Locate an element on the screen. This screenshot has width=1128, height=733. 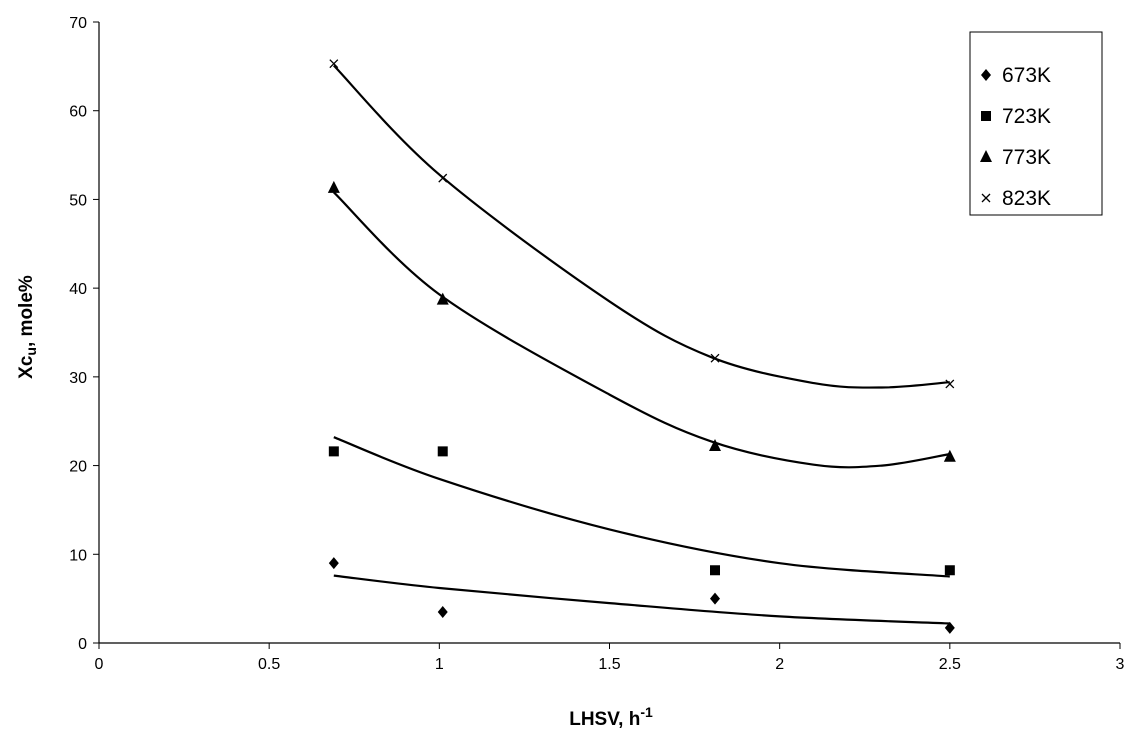
y-axis-title: Xcu, mole% is located at coordinates (27, 327).